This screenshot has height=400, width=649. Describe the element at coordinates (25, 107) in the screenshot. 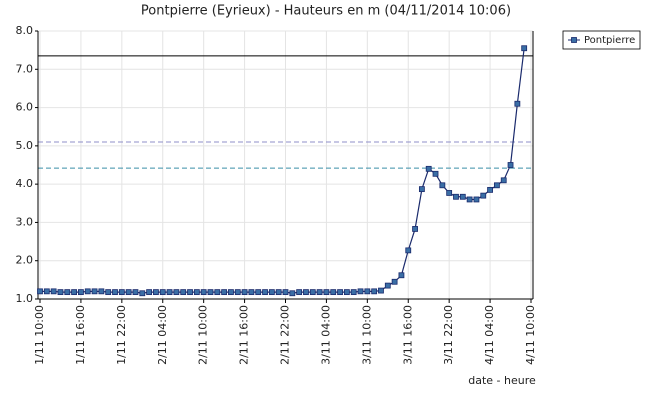

I see `y-tick-label: 6.0` at that location.